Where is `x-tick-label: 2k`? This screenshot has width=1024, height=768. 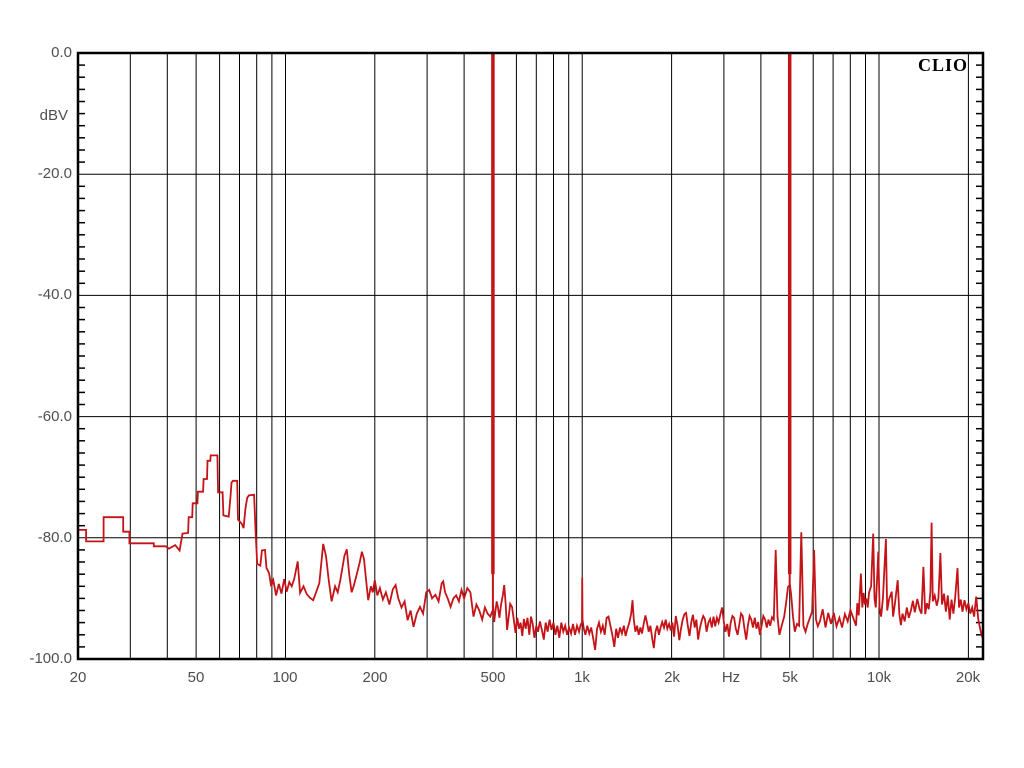 x-tick-label: 2k is located at coordinates (672, 677).